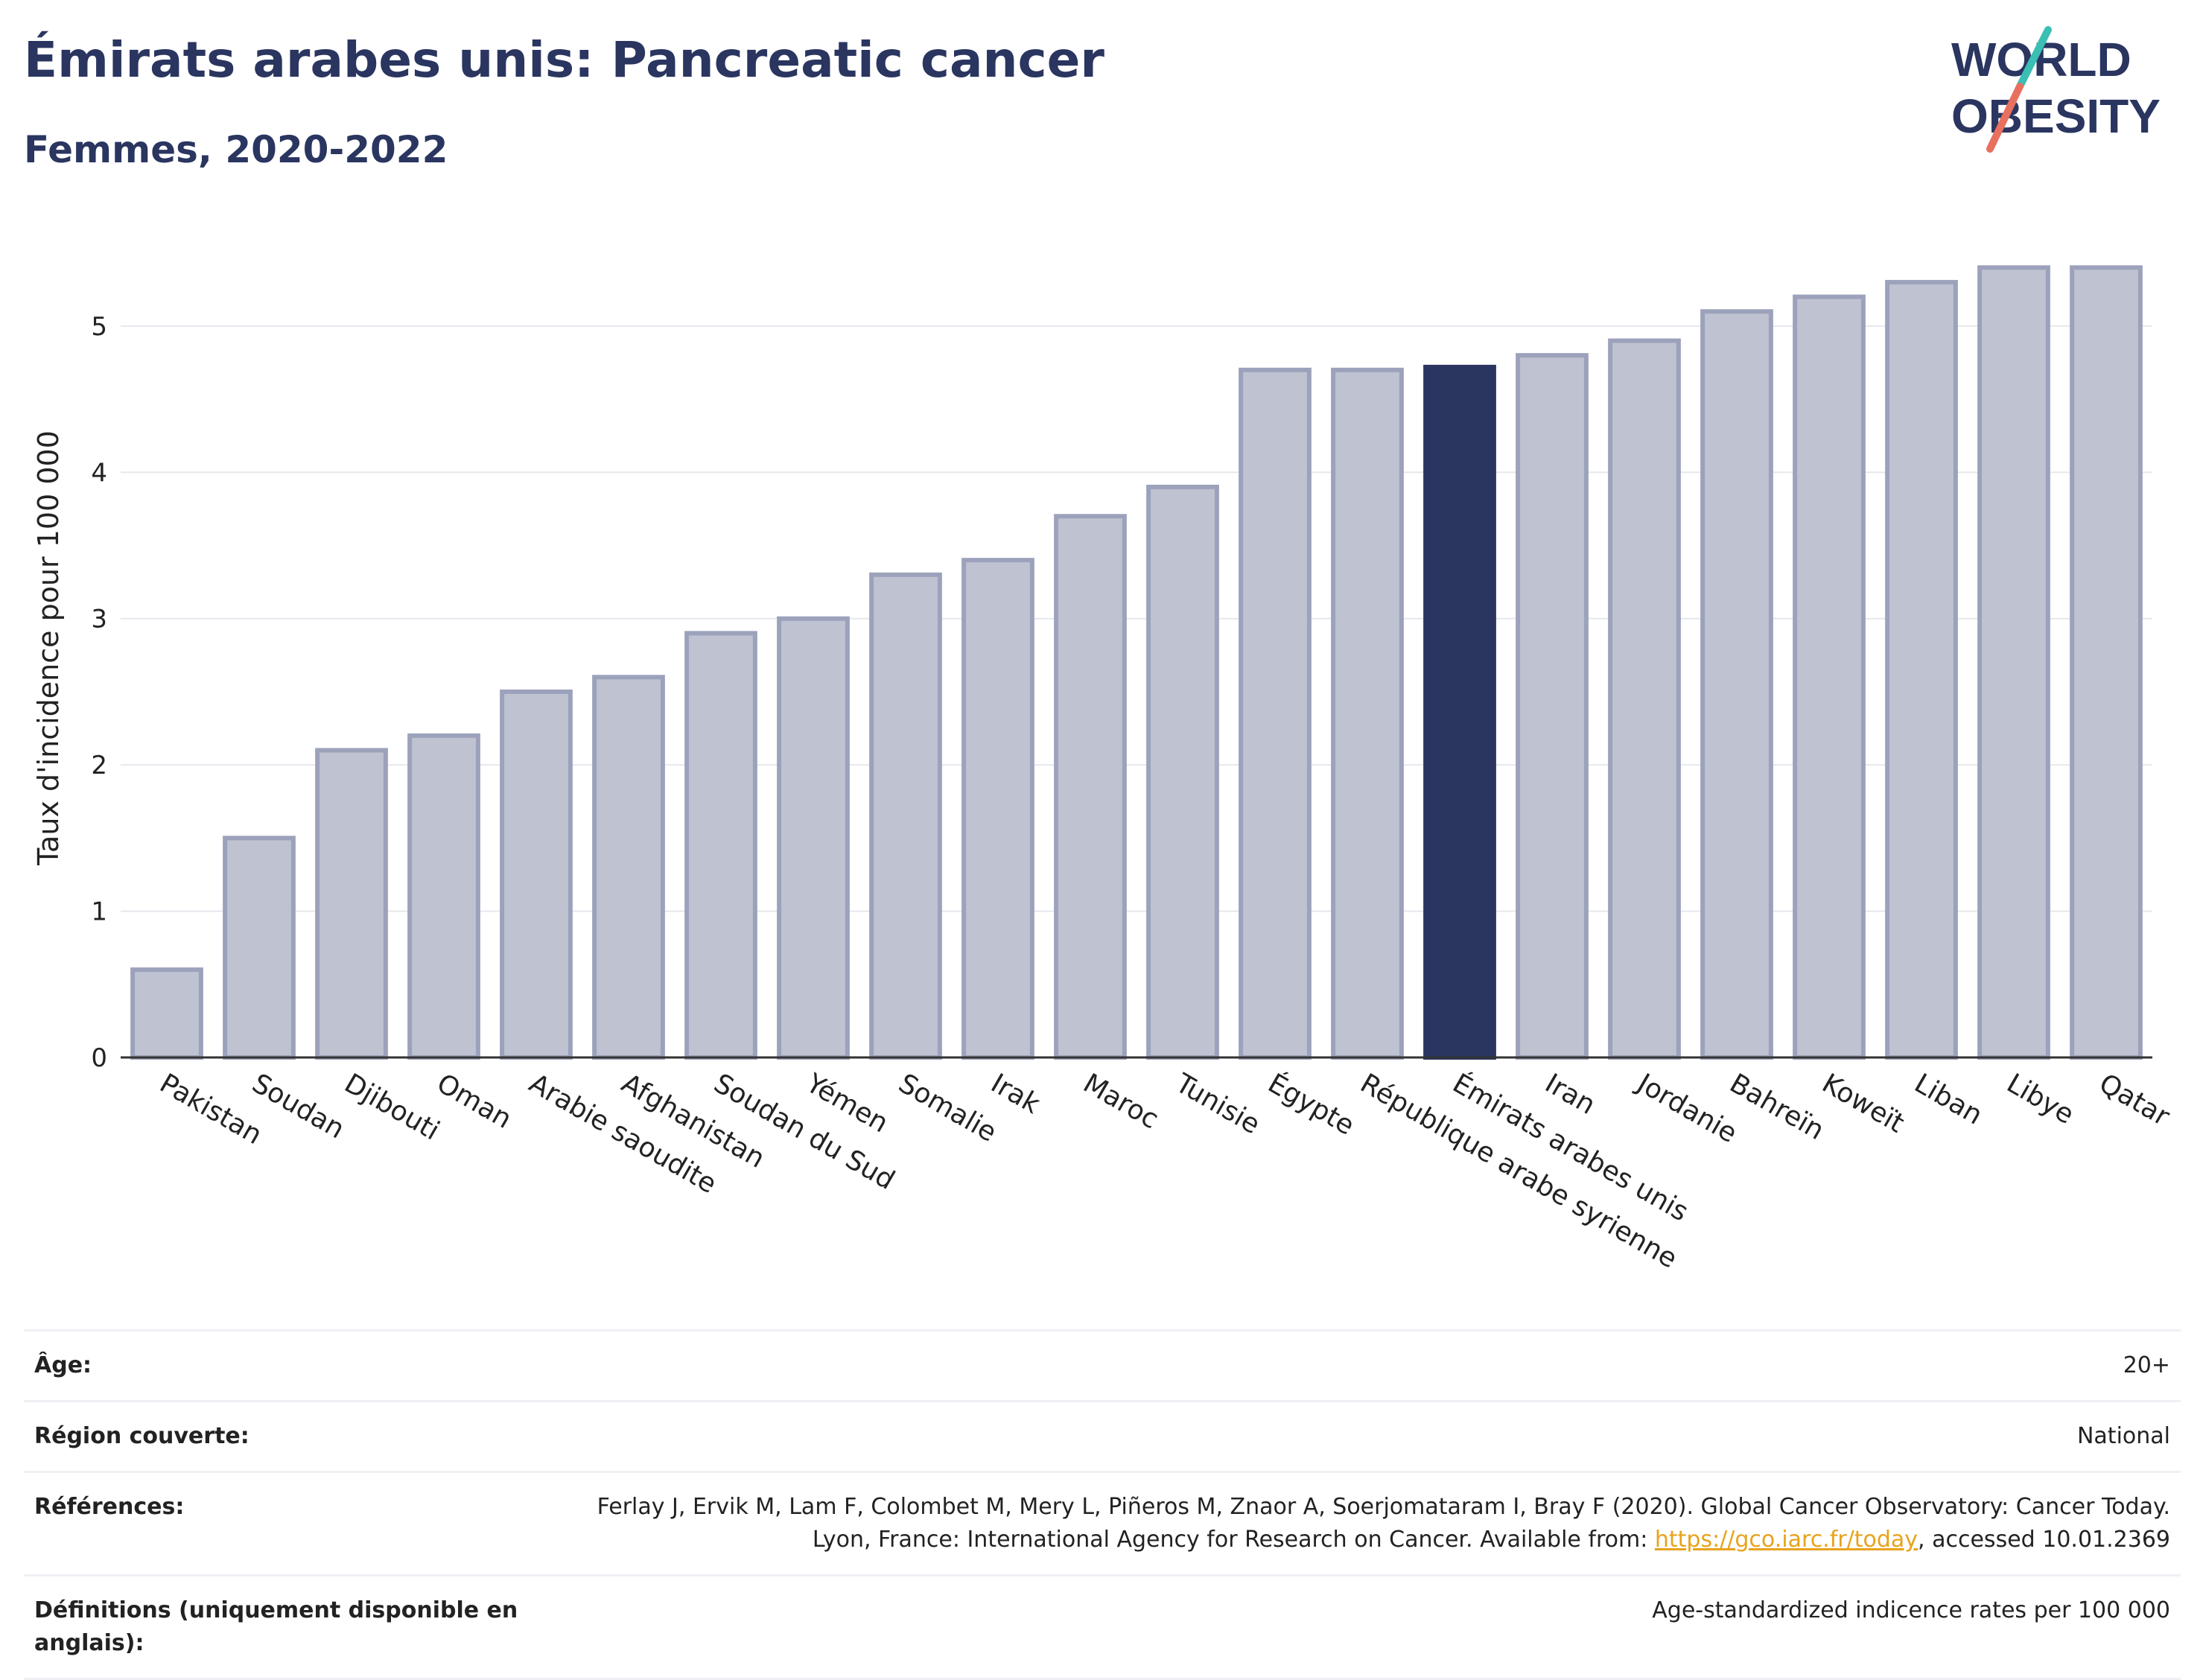 This screenshot has width=2203, height=1680. Describe the element at coordinates (1016, 1094) in the screenshot. I see `x-tick-label: Irak` at that location.